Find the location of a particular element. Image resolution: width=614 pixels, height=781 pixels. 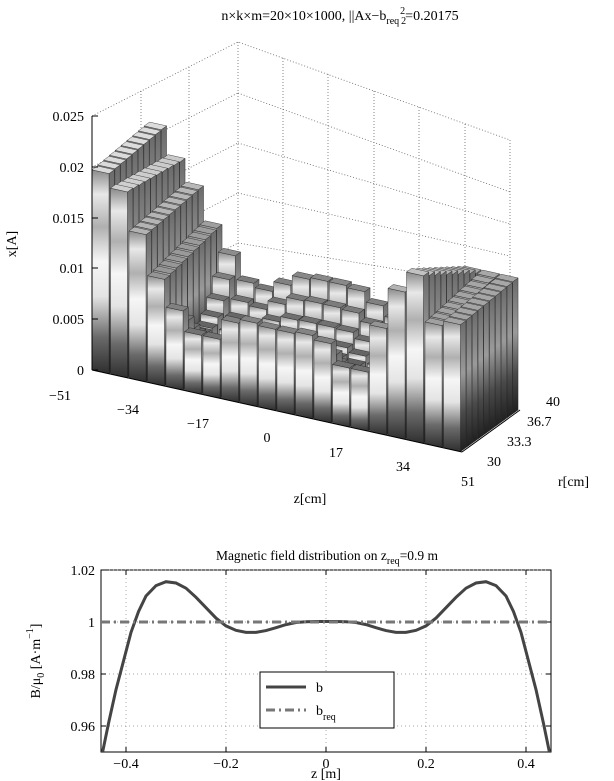

legend-label-b: b is located at coordinates (319, 688).